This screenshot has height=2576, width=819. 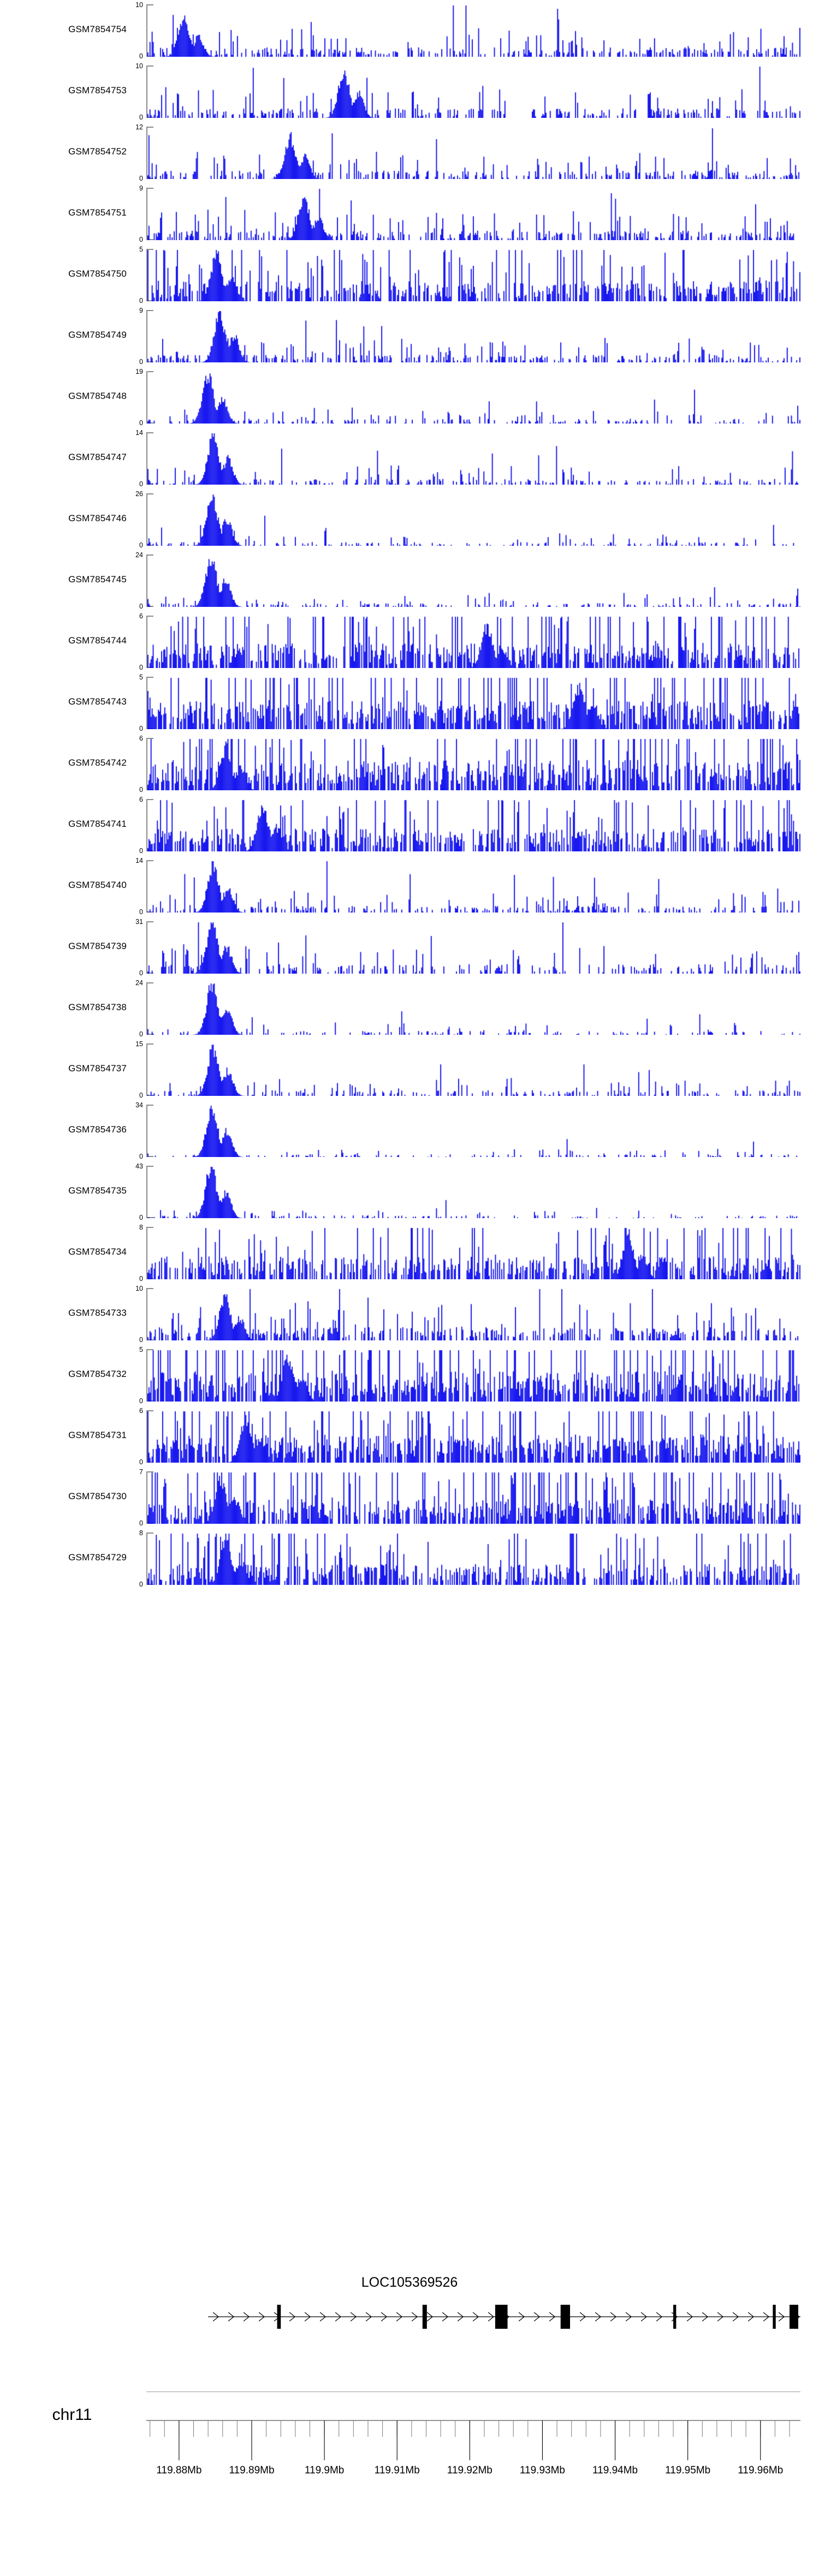 I want to click on coverage-track: GSM7854749 9 0, so click(x=410, y=336).